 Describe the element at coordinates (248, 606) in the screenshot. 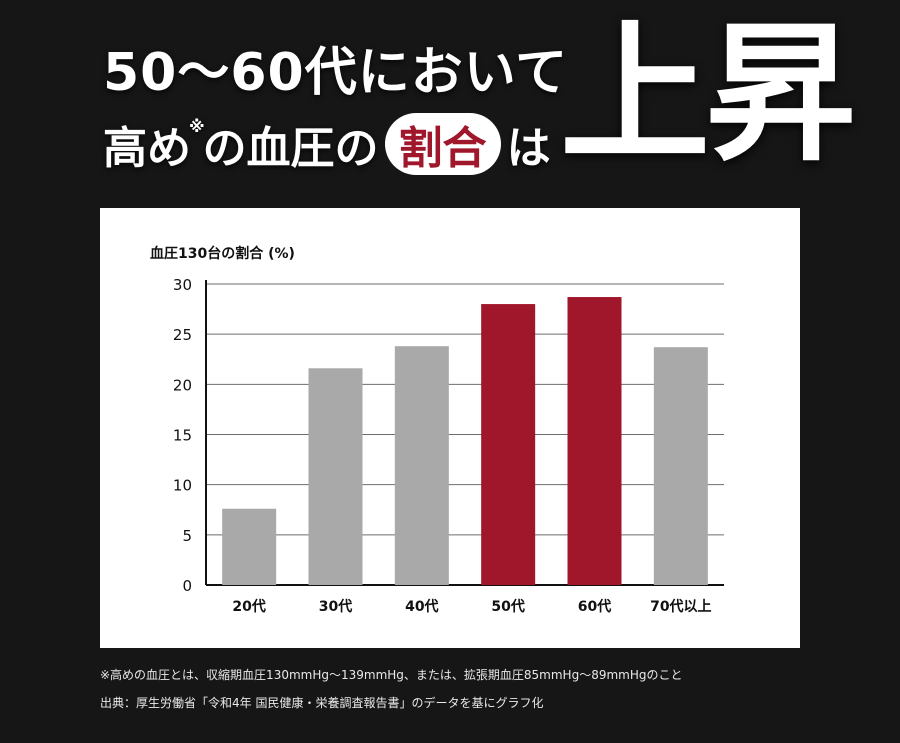

I see `x-tick-label: 20代` at that location.